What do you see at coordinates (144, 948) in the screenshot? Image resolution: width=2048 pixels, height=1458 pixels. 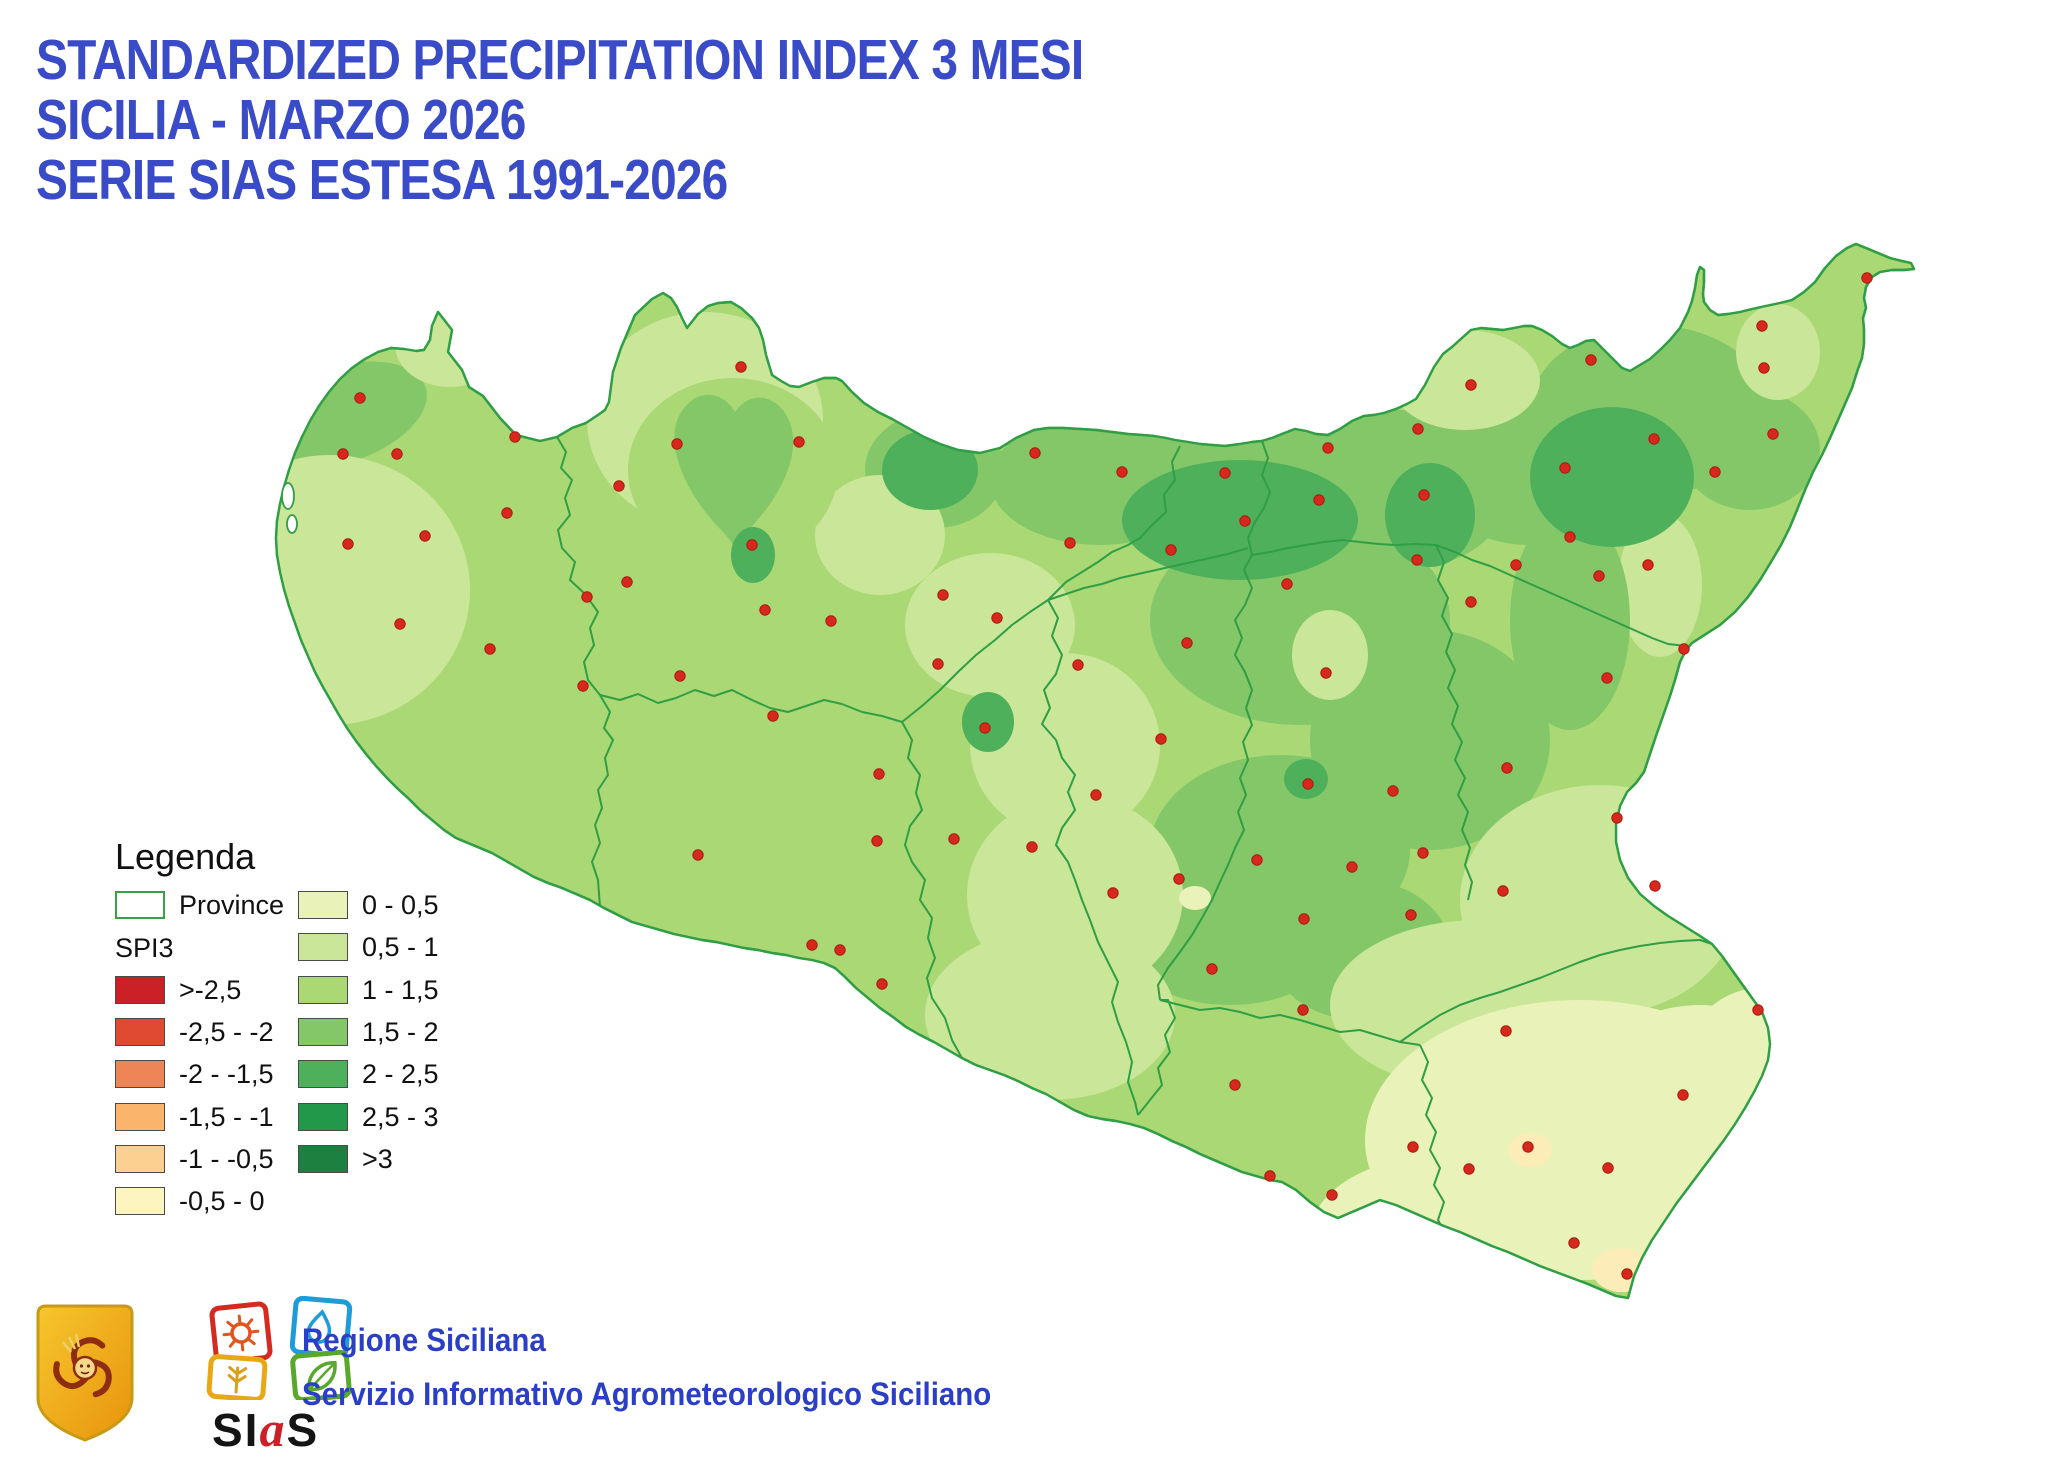 I see `legend-label: SPI3` at bounding box center [144, 948].